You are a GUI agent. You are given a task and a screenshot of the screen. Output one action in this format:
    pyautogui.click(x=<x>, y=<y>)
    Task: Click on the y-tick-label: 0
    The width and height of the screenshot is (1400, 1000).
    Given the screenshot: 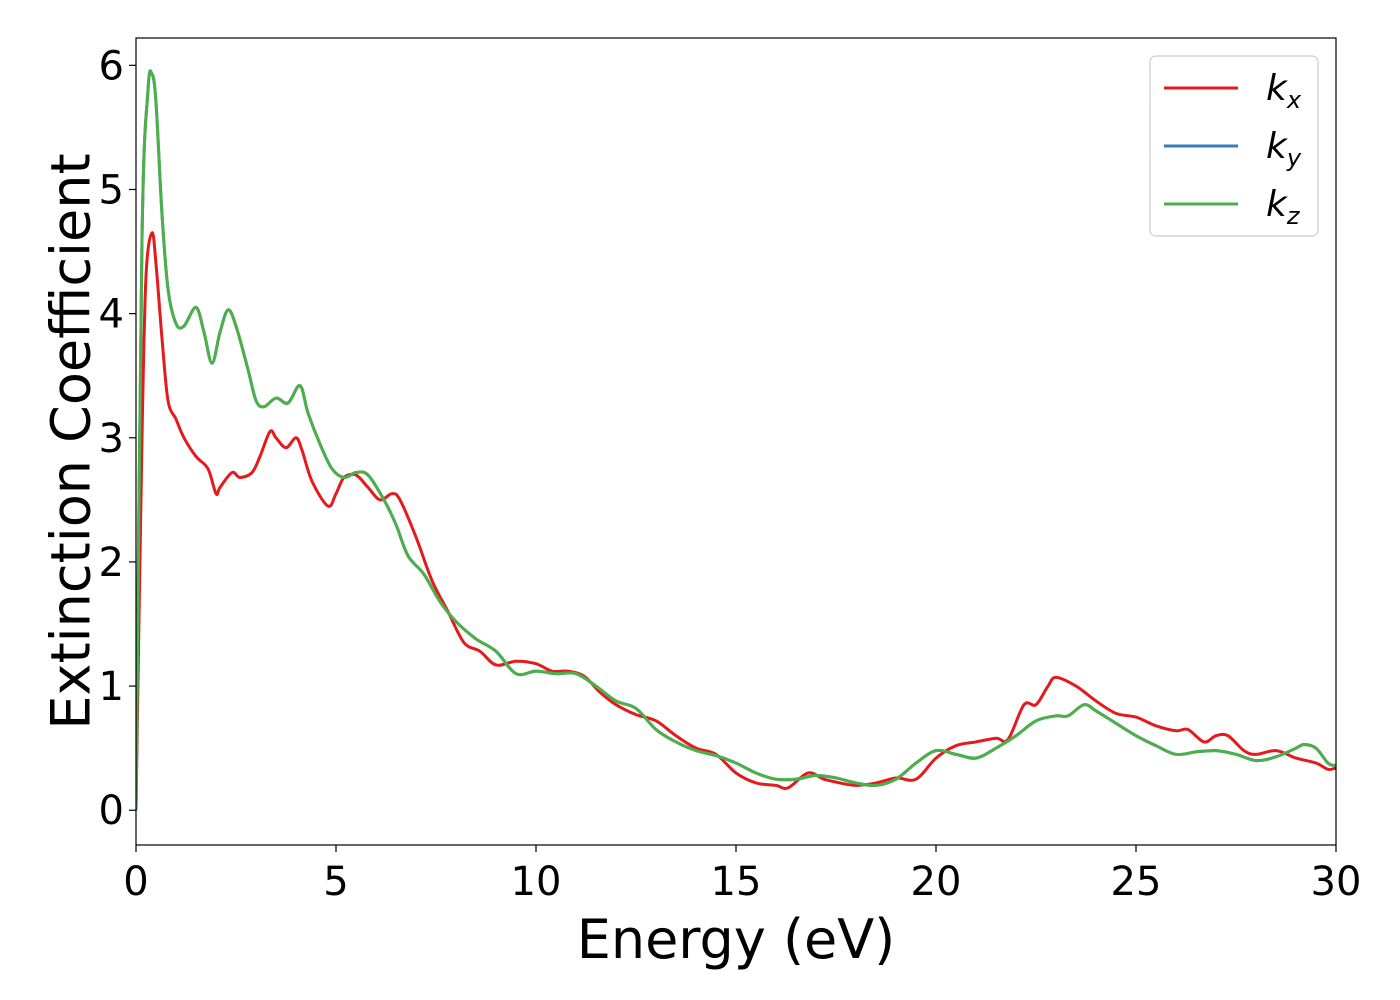 What is the action you would take?
    pyautogui.click(x=111, y=811)
    